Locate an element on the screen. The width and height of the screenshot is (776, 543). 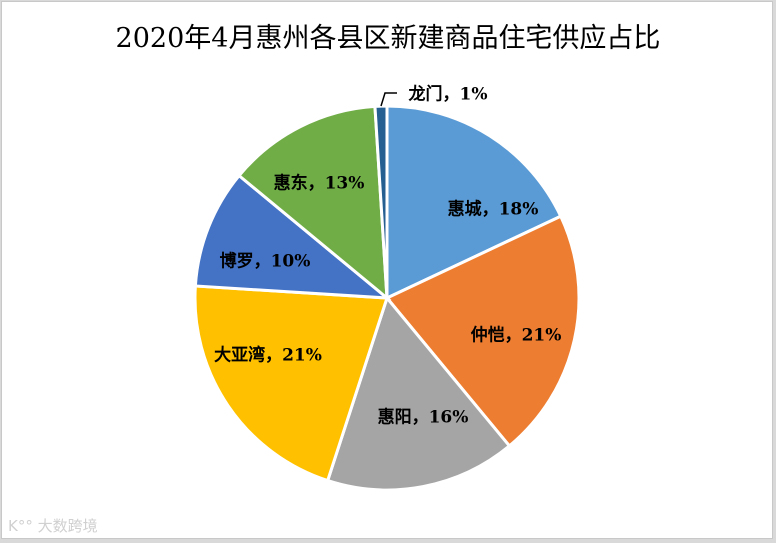
slice-label-6: 惠东，13% is located at coordinates (319, 183).